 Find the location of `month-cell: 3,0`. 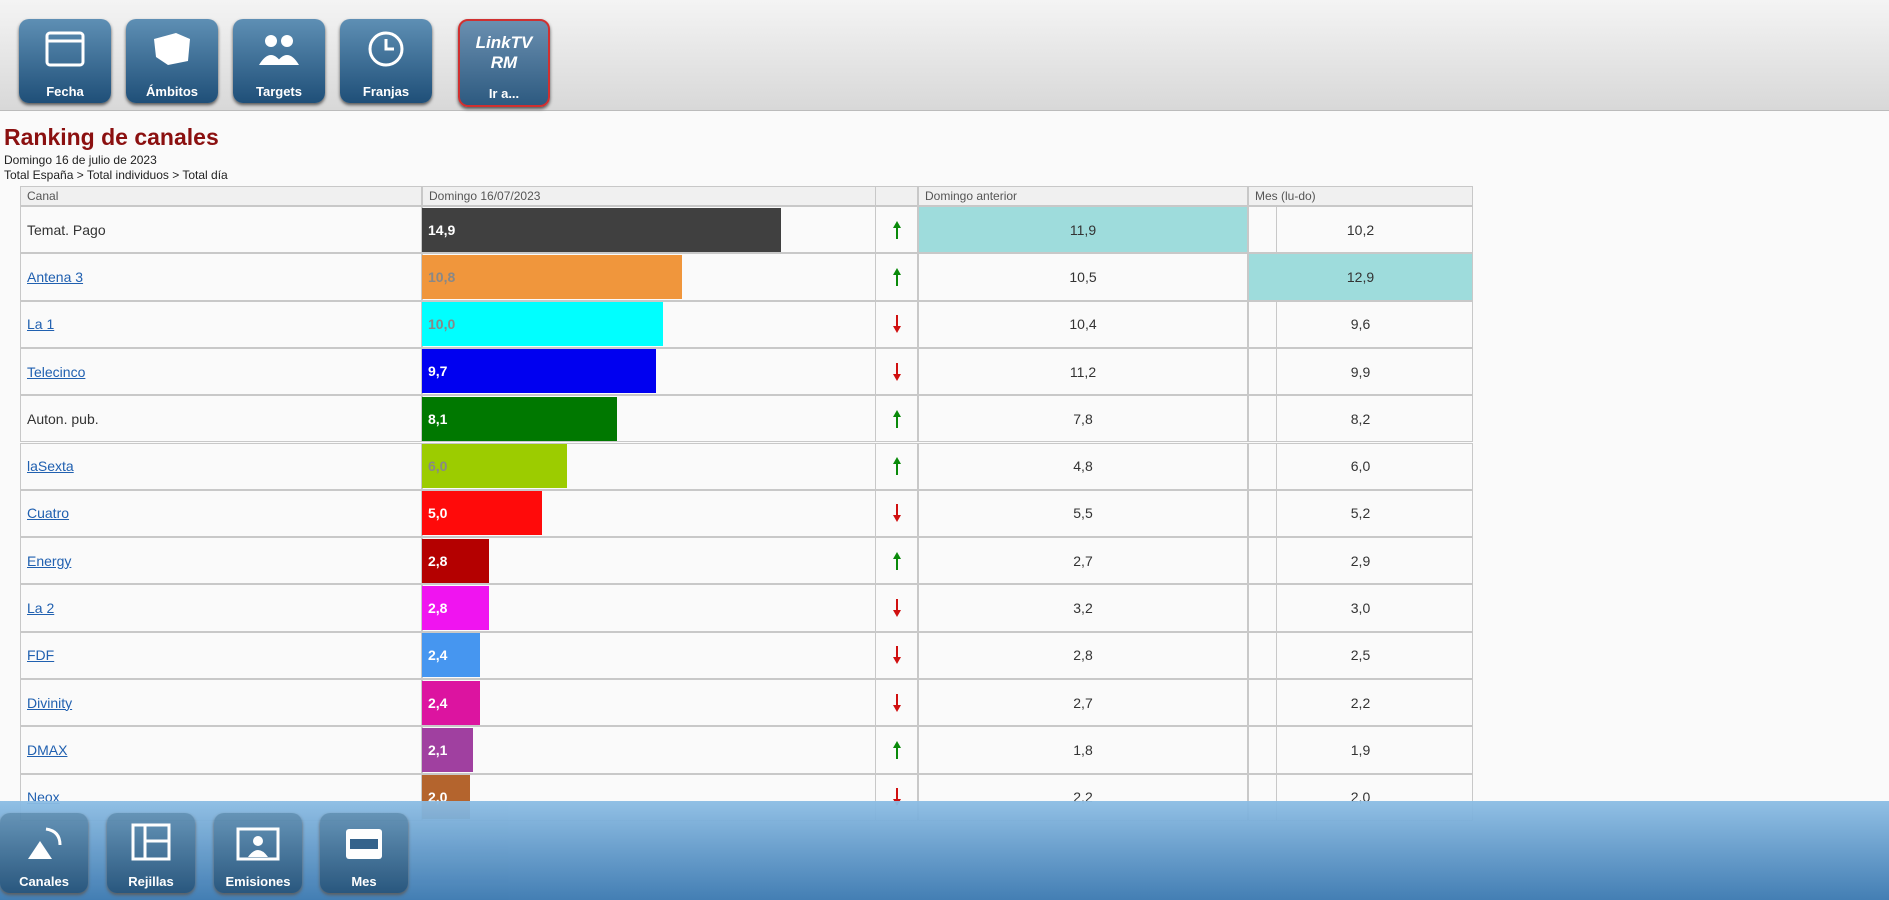

month-cell: 3,0 is located at coordinates (1360, 608).